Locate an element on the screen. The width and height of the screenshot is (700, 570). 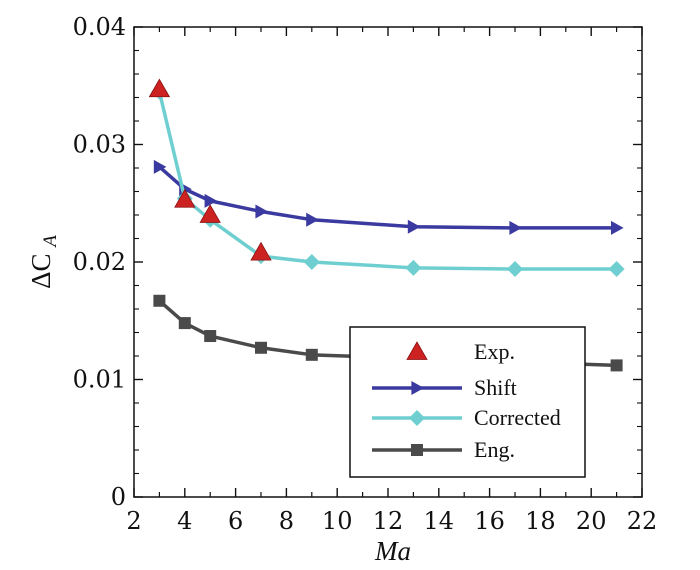
legend-item-exp: Exp. is located at coordinates (460, 351).